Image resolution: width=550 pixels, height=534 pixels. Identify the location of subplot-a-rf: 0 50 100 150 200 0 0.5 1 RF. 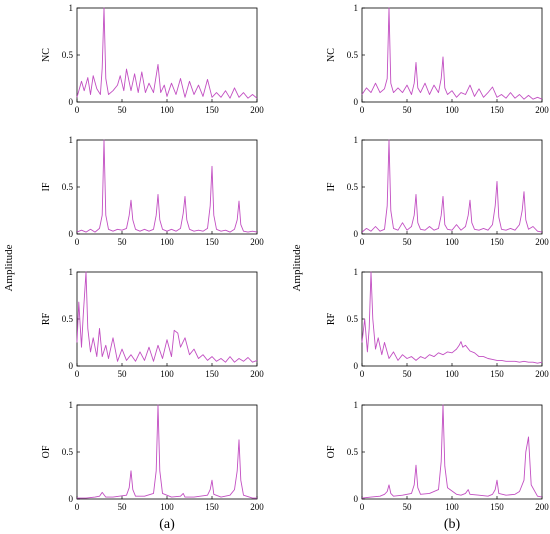
(152, 323).